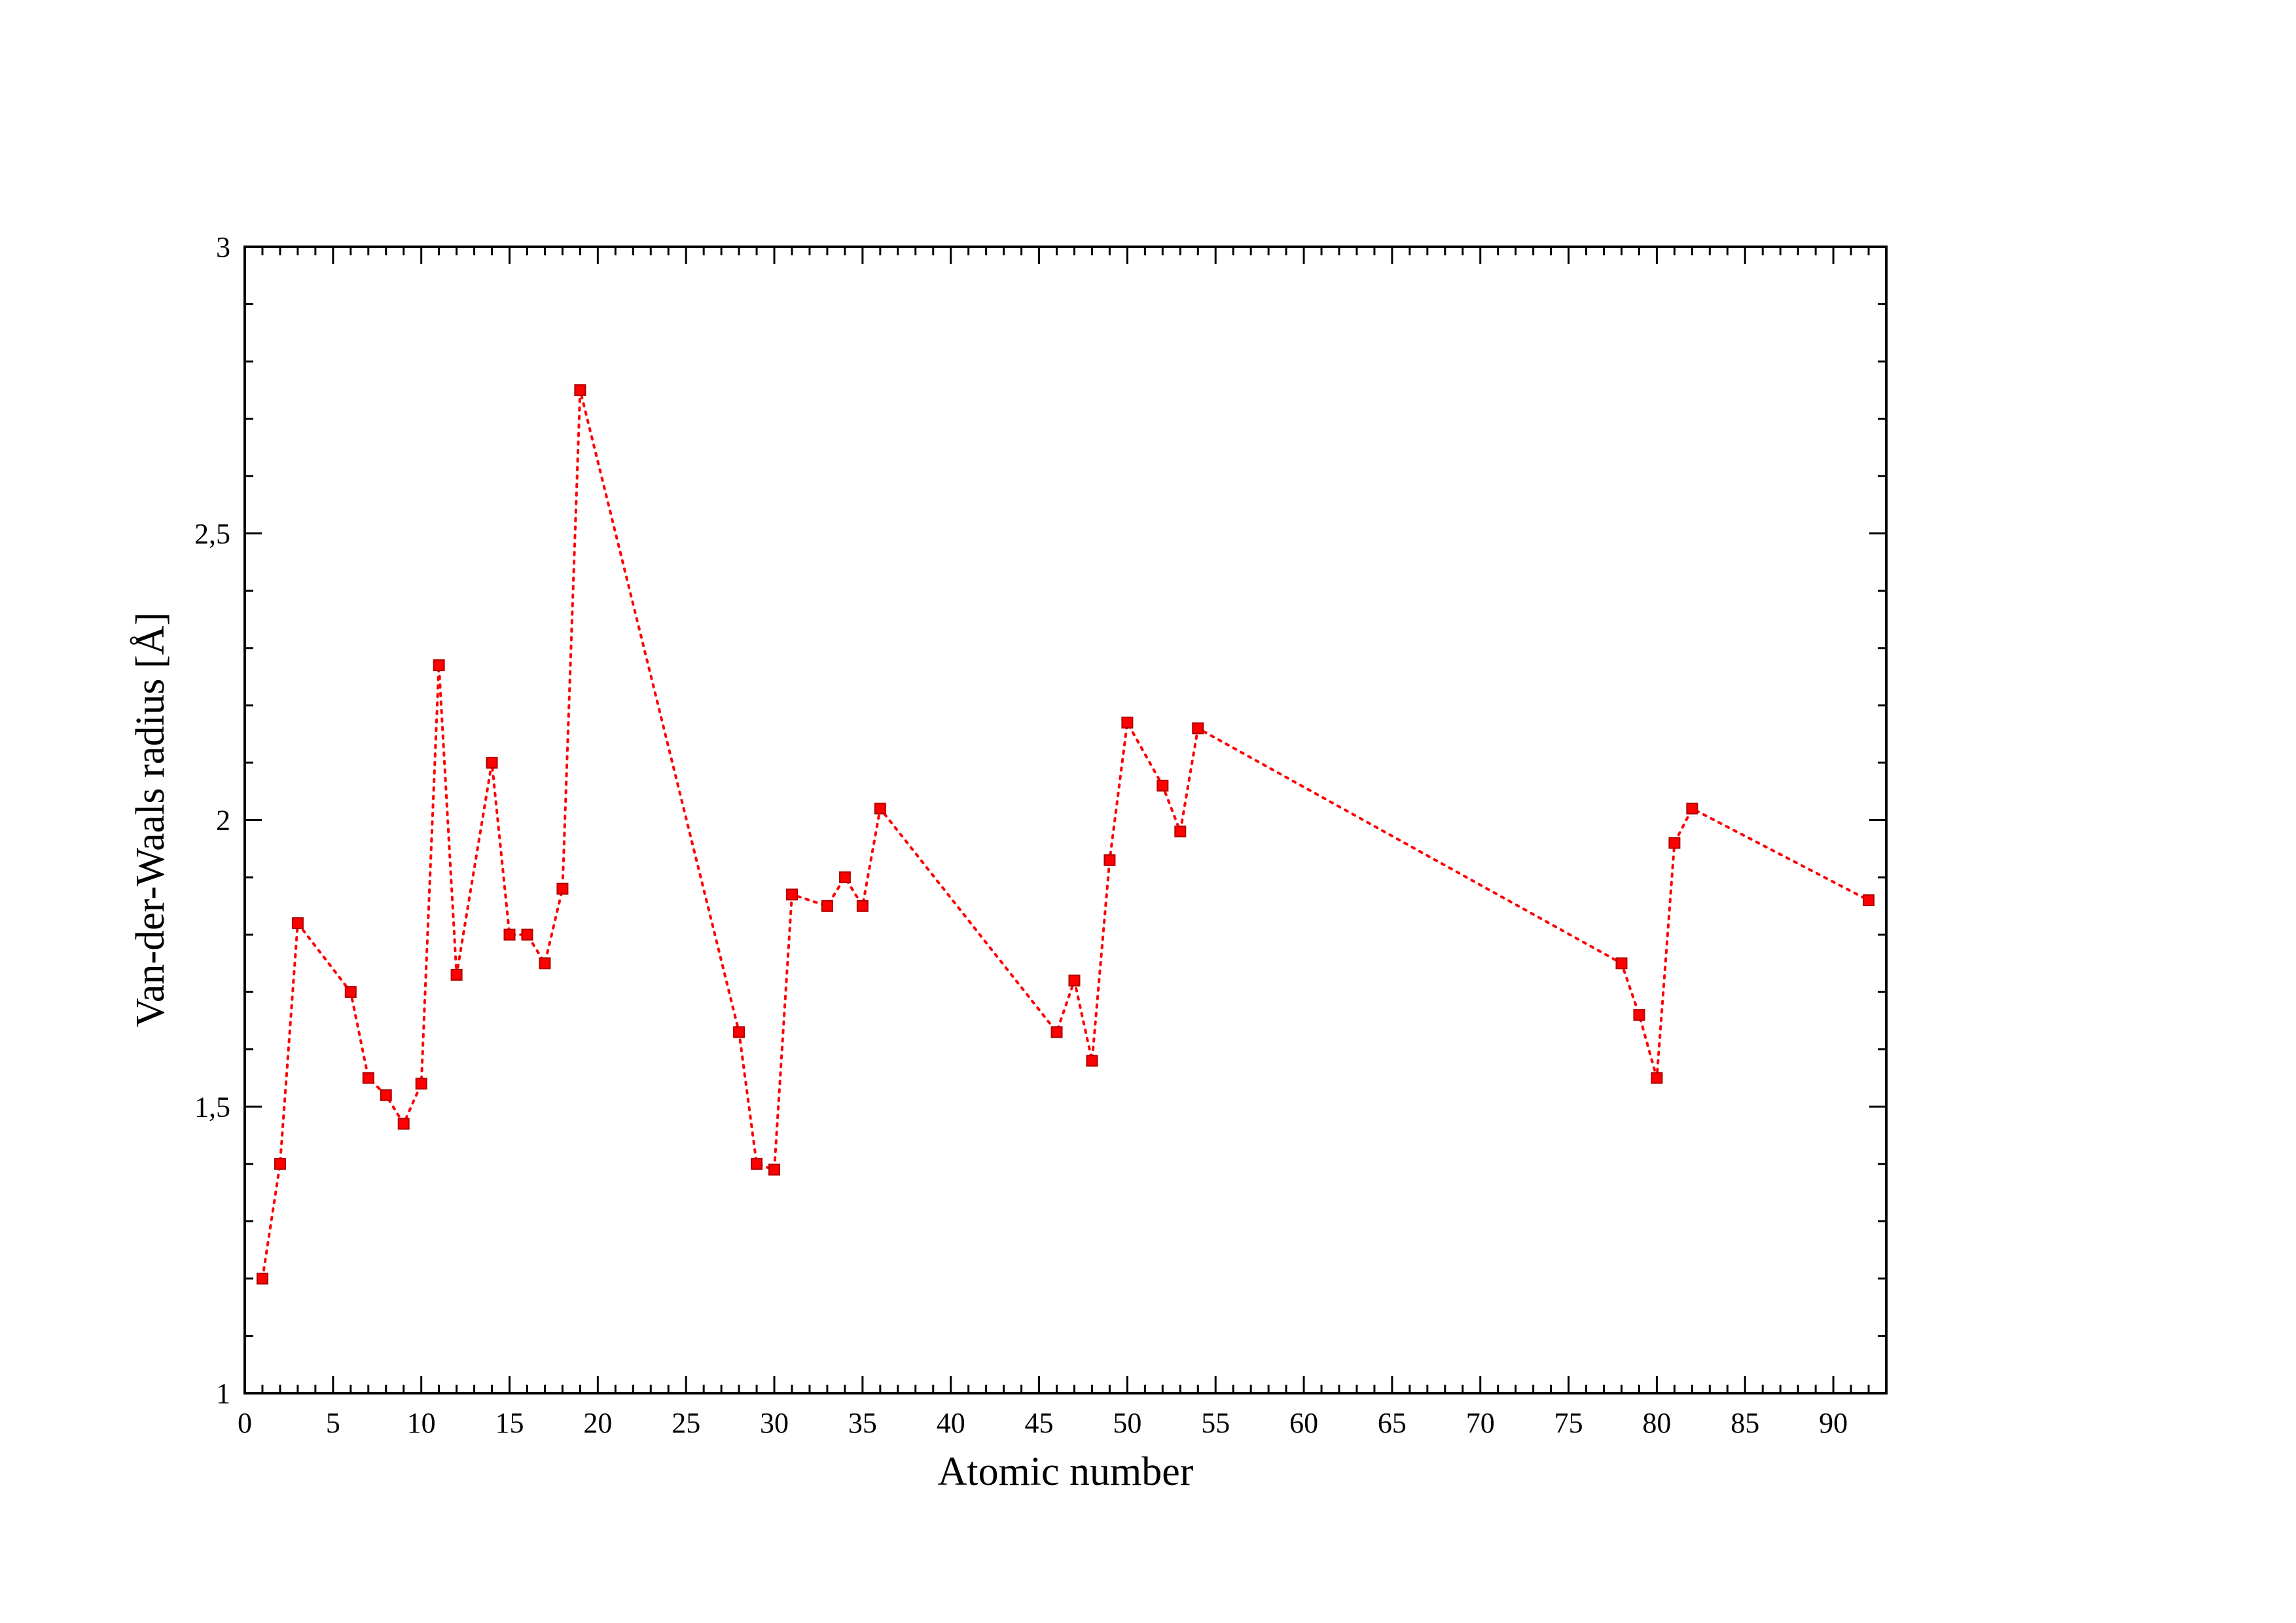  Describe the element at coordinates (212, 820) in the screenshot. I see `y-tick-labels: 1 1,5 2 2,5 3` at that location.